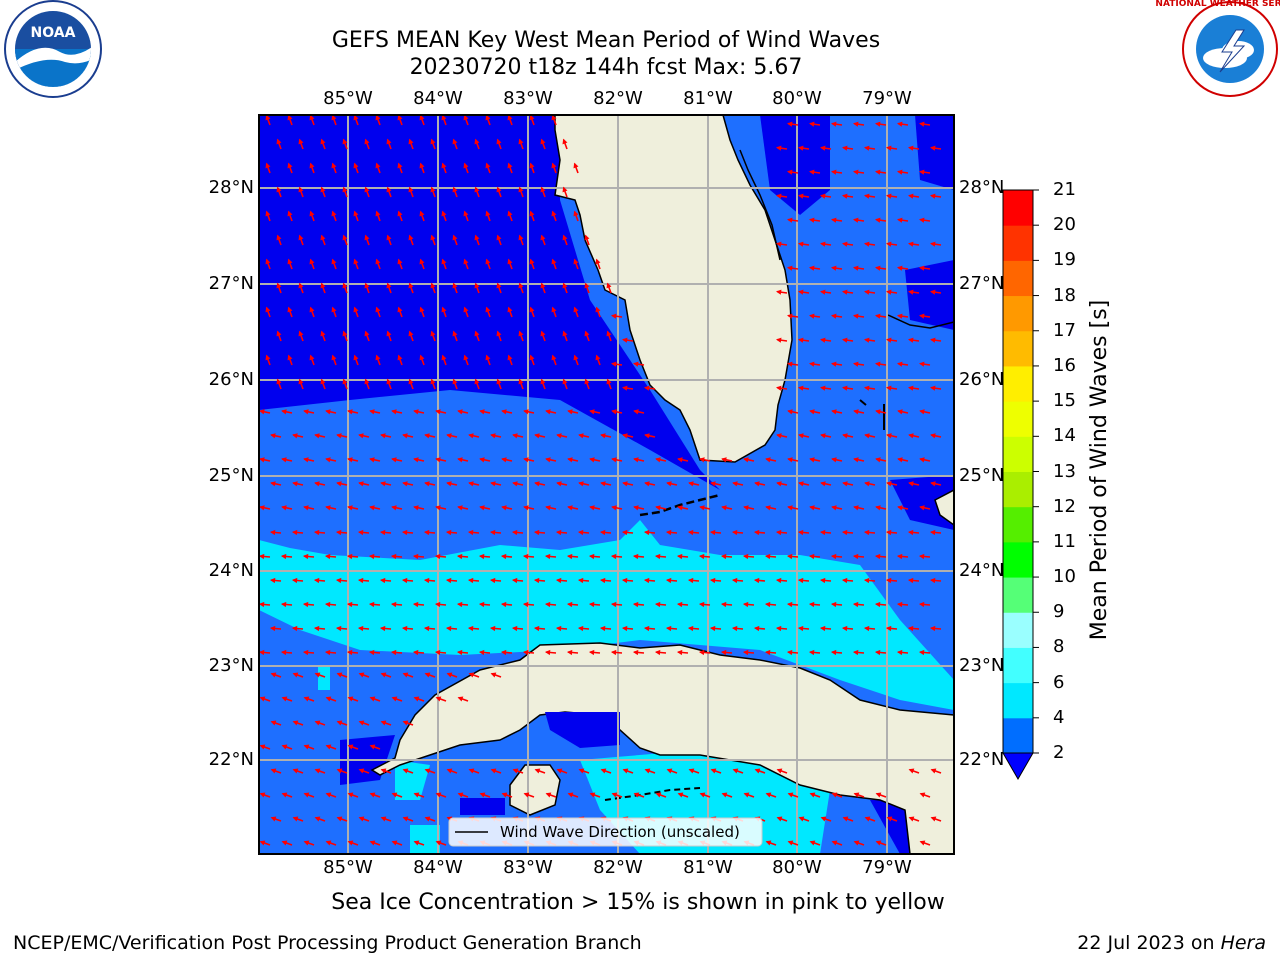 This screenshot has width=1280, height=960. What do you see at coordinates (708, 867) in the screenshot?
I see `lon-label-bottom: 81°W` at bounding box center [708, 867].